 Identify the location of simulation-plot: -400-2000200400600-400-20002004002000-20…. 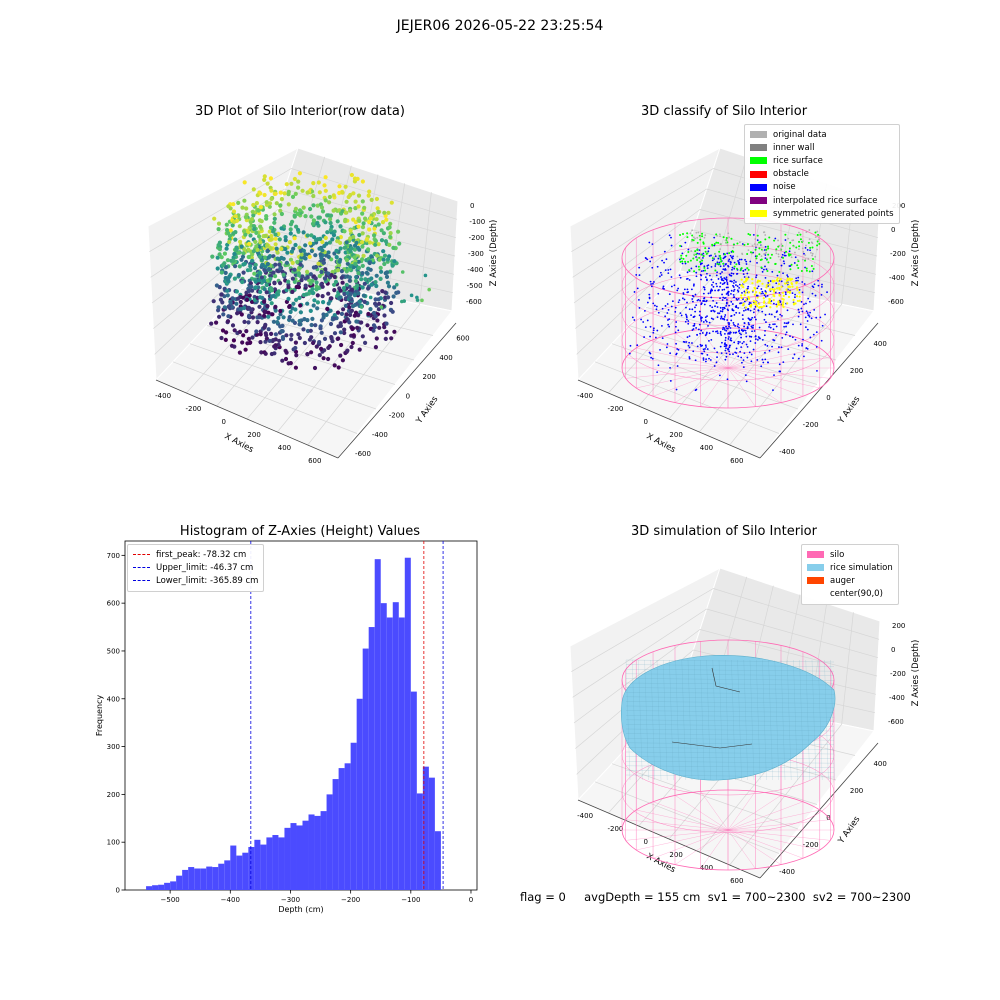
(745, 725).